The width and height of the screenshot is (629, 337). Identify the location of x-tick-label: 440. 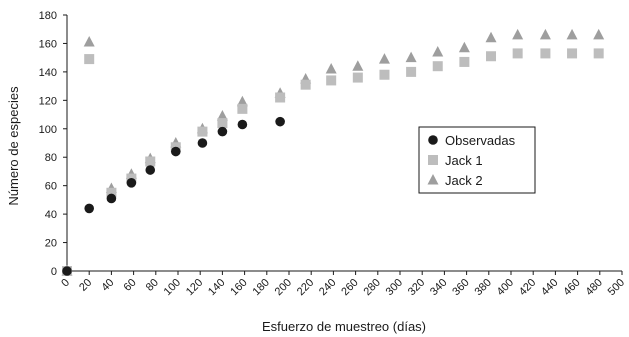
(549, 287).